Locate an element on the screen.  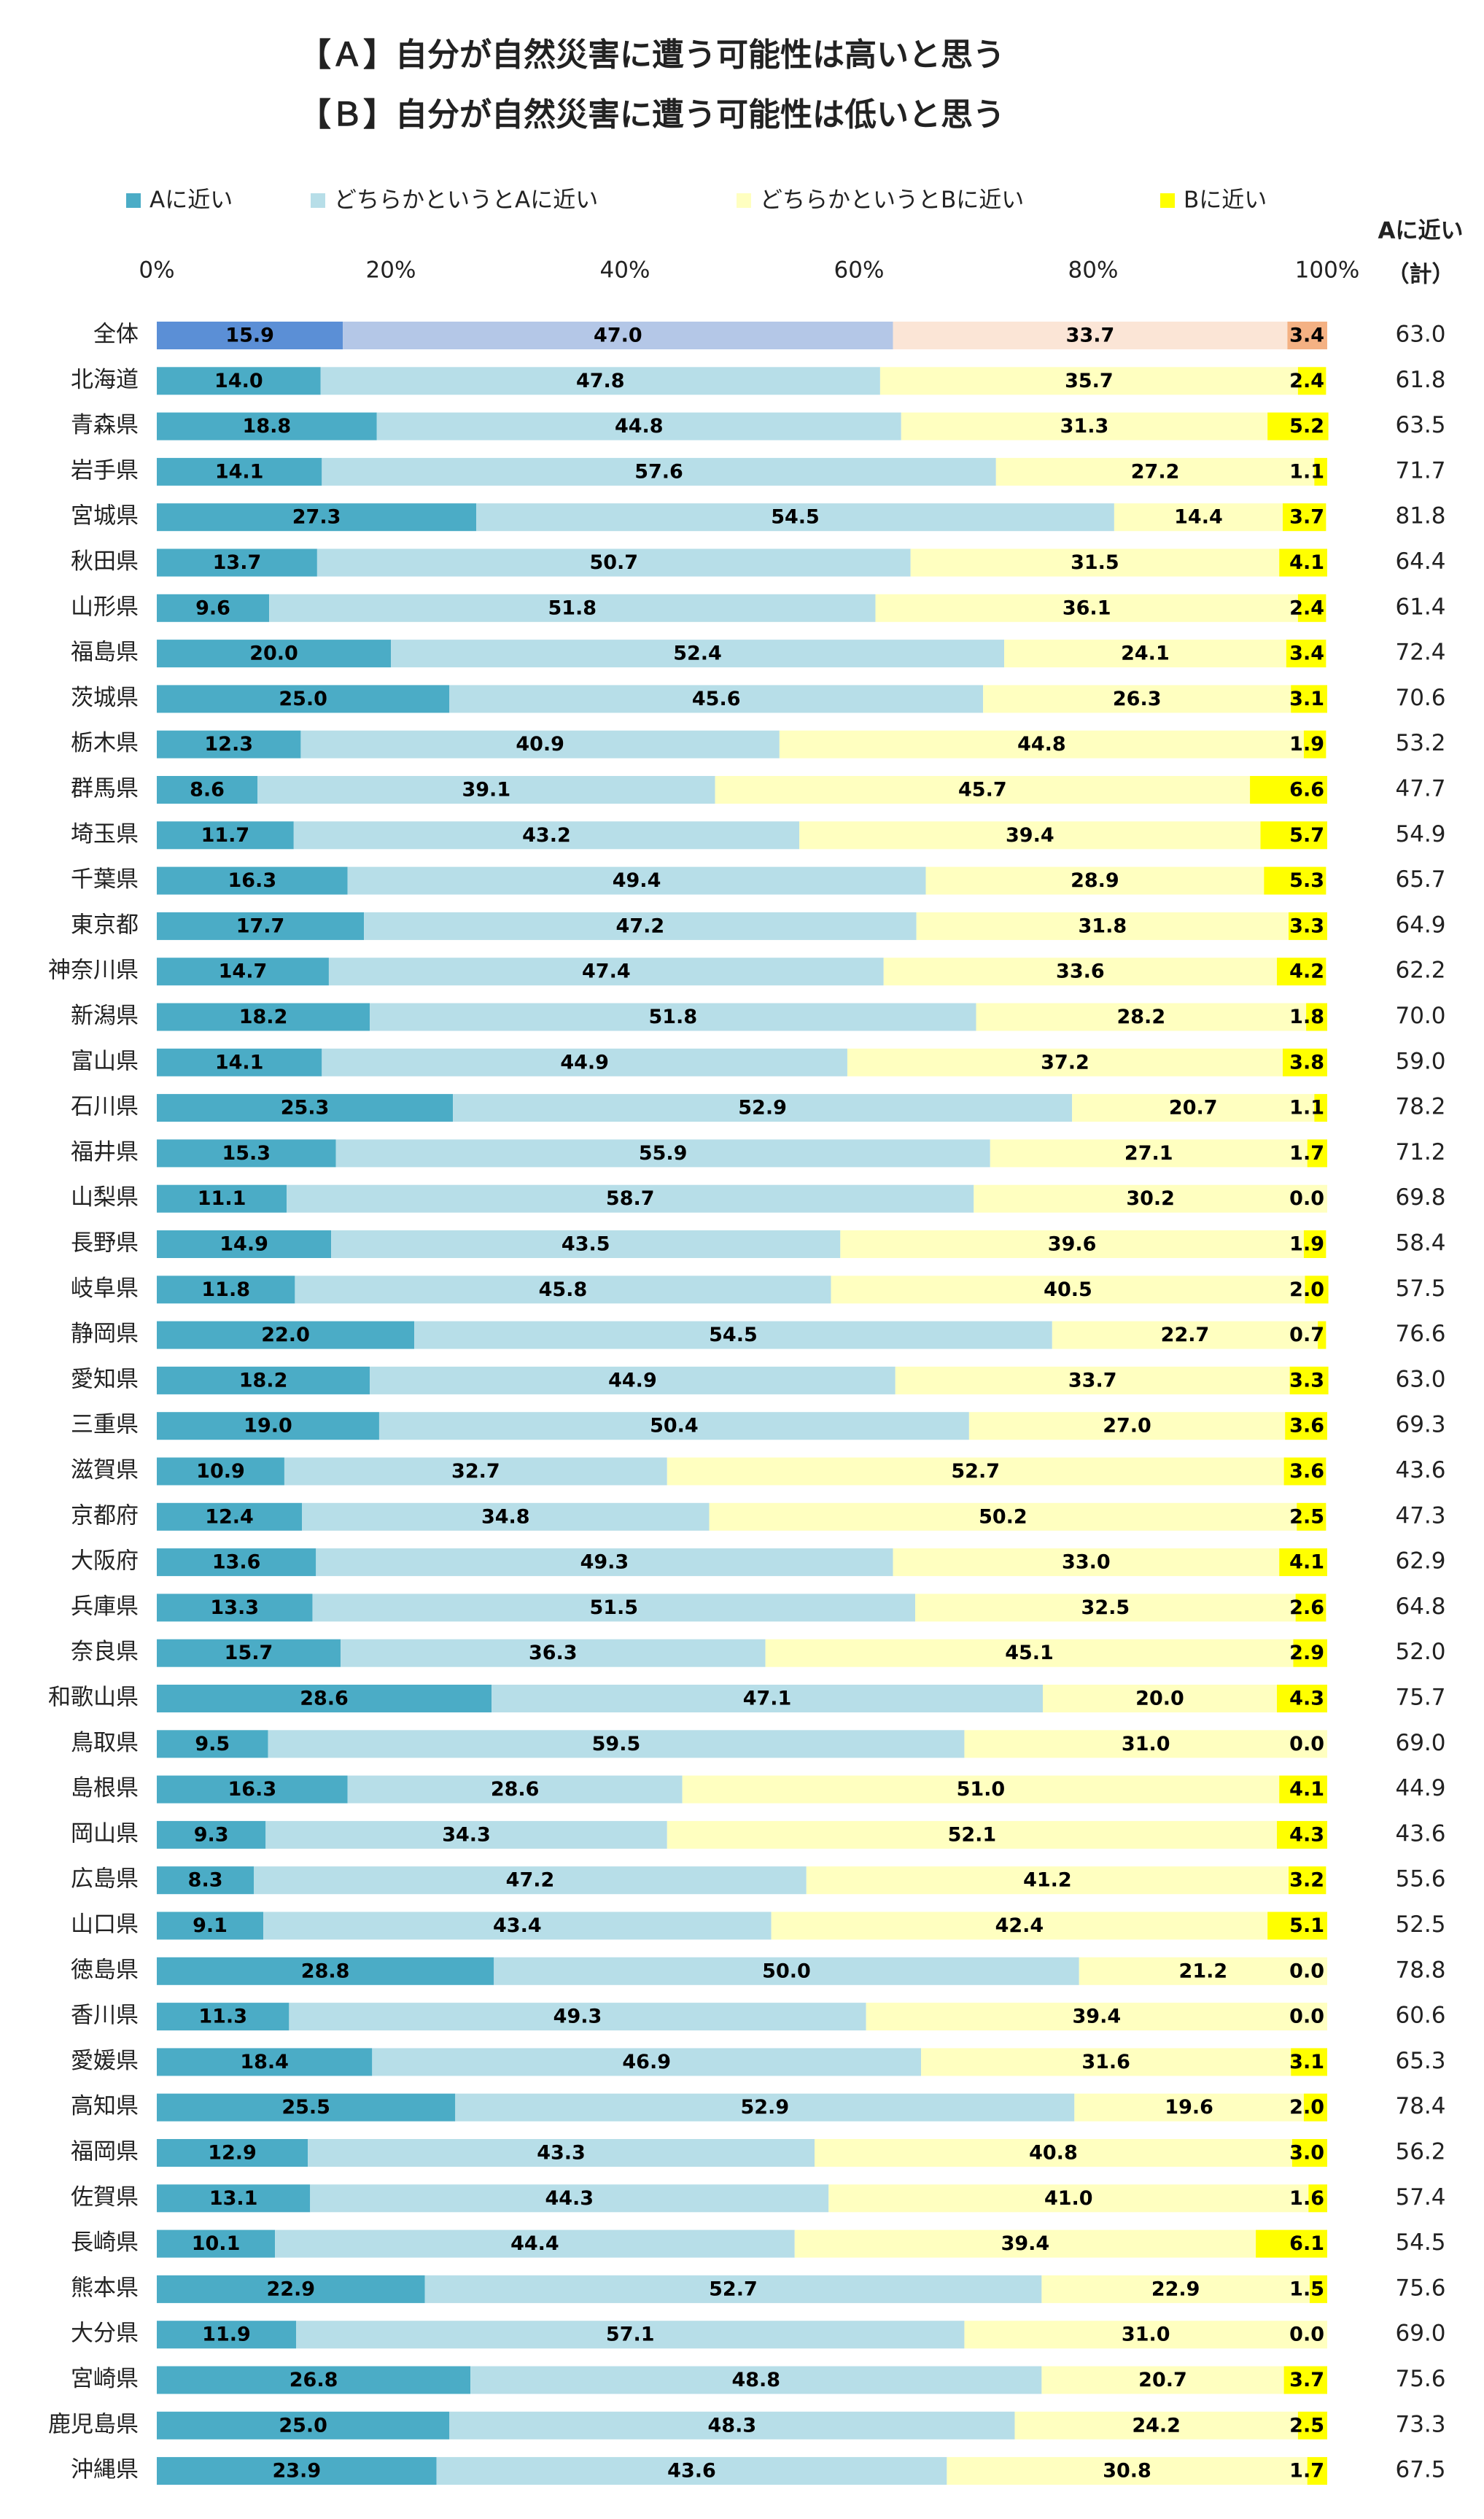
y-tick-label: 富山県 is located at coordinates (105, 1061).